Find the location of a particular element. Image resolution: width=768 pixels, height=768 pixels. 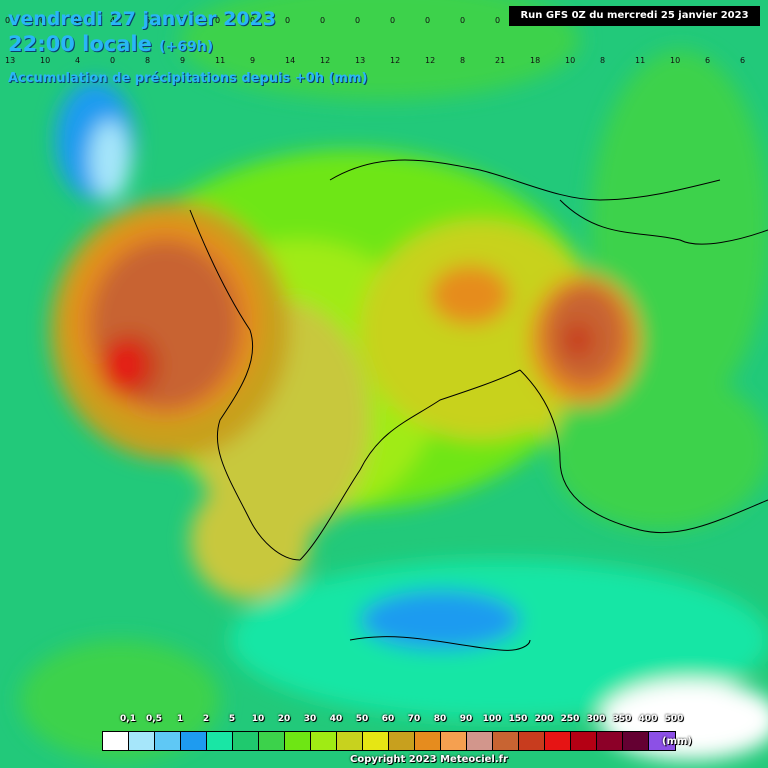

legend-label: 70 is located at coordinates (414, 719).